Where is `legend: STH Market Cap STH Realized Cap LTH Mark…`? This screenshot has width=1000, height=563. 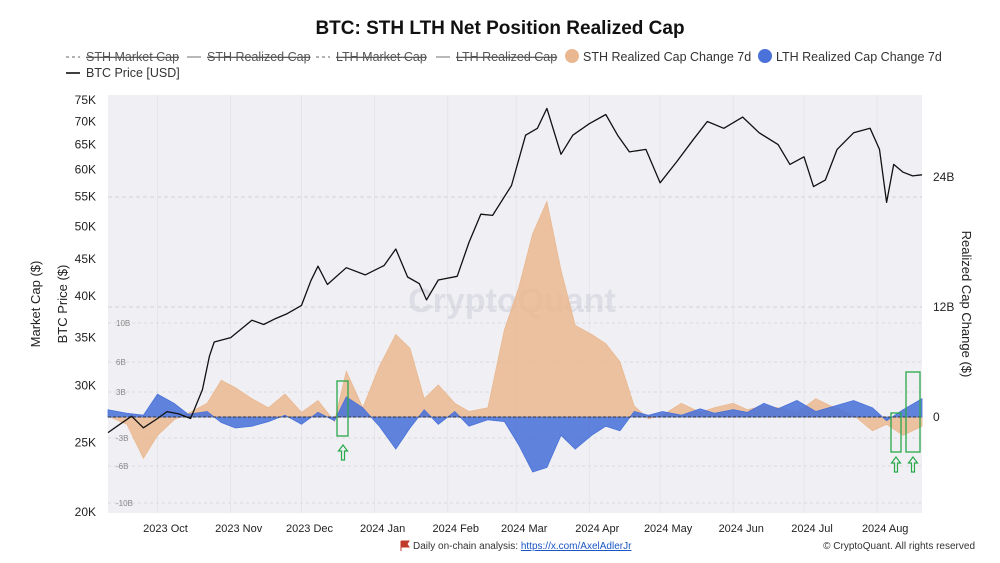
legend: STH Market Cap STH Realized Cap LTH Mark… is located at coordinates (504, 64).